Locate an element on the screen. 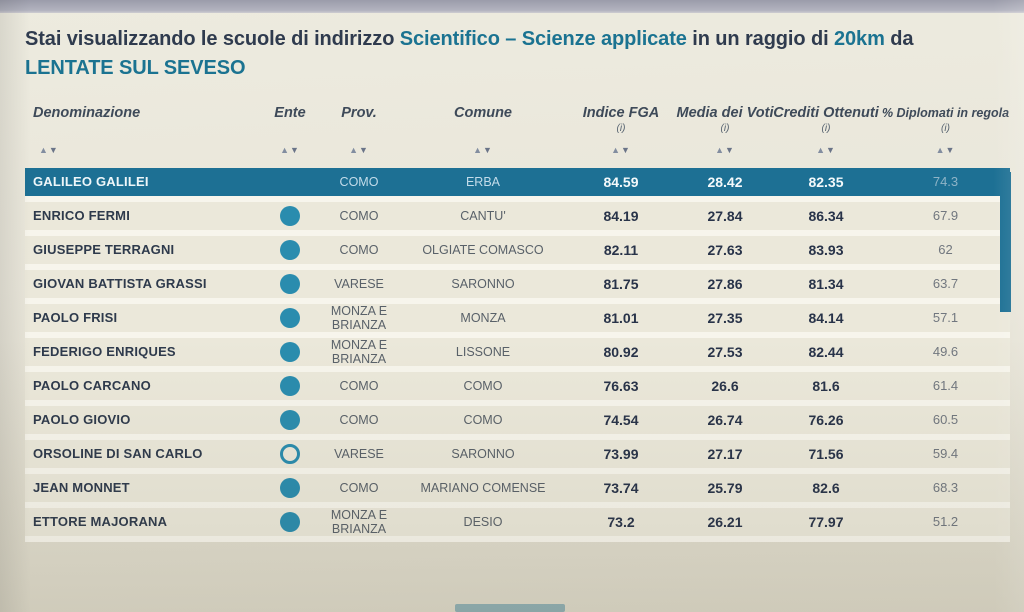 This screenshot has width=1024, height=612. comune: OLGIATE COMASCO is located at coordinates (483, 250).